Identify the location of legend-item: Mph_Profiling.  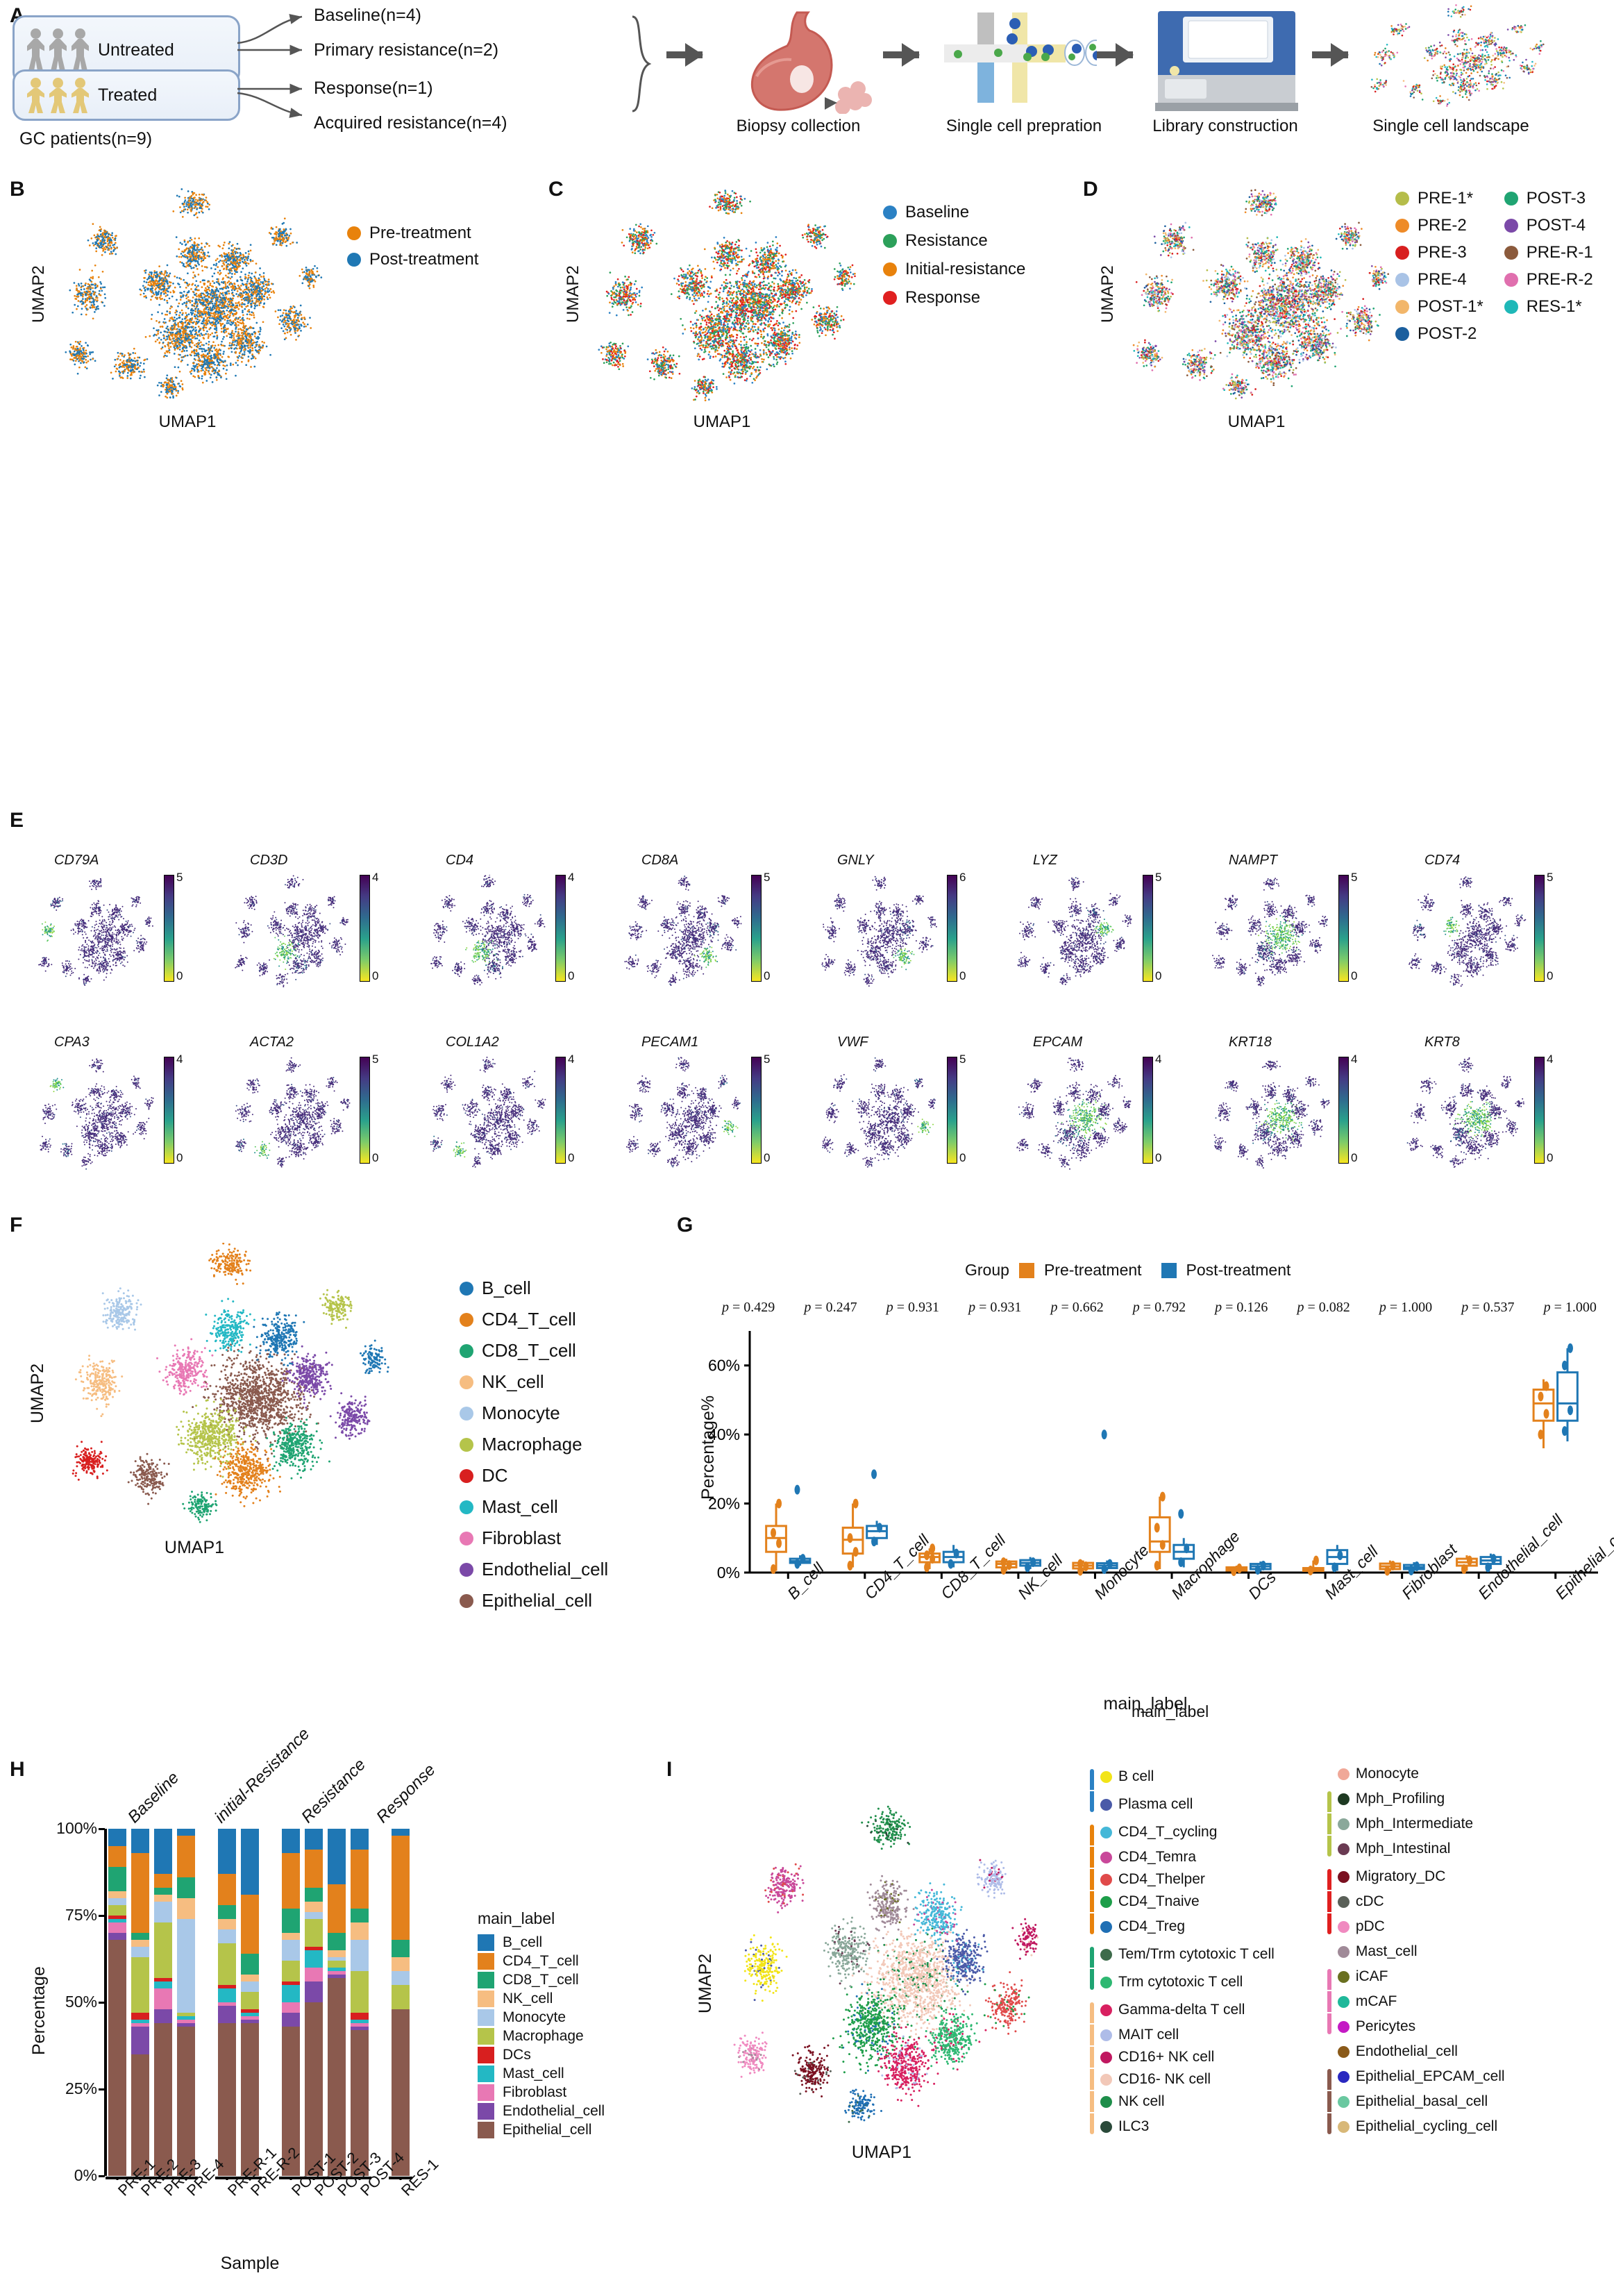
(1416, 1799).